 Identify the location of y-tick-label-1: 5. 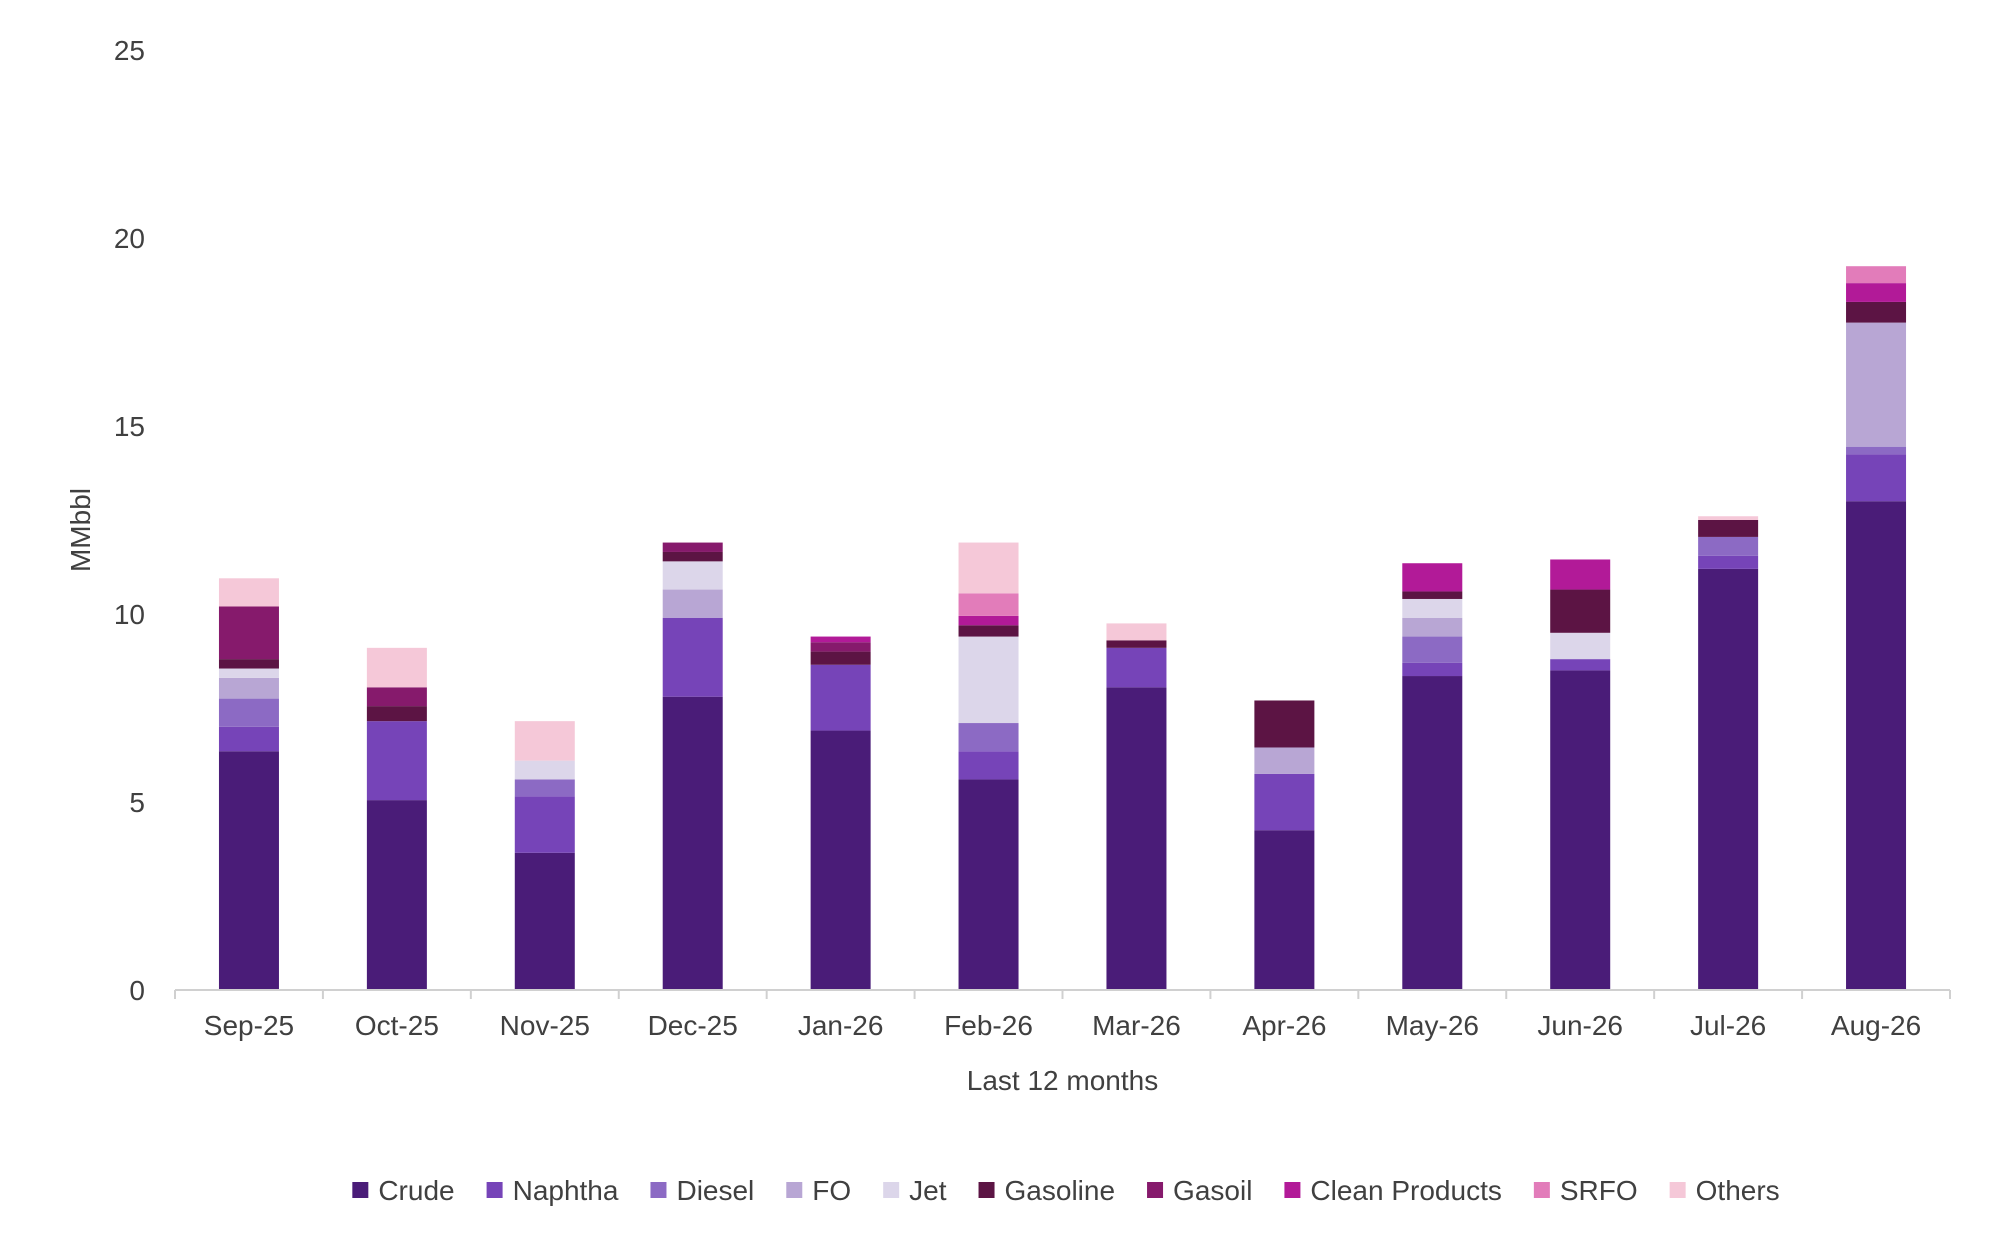
(137, 802).